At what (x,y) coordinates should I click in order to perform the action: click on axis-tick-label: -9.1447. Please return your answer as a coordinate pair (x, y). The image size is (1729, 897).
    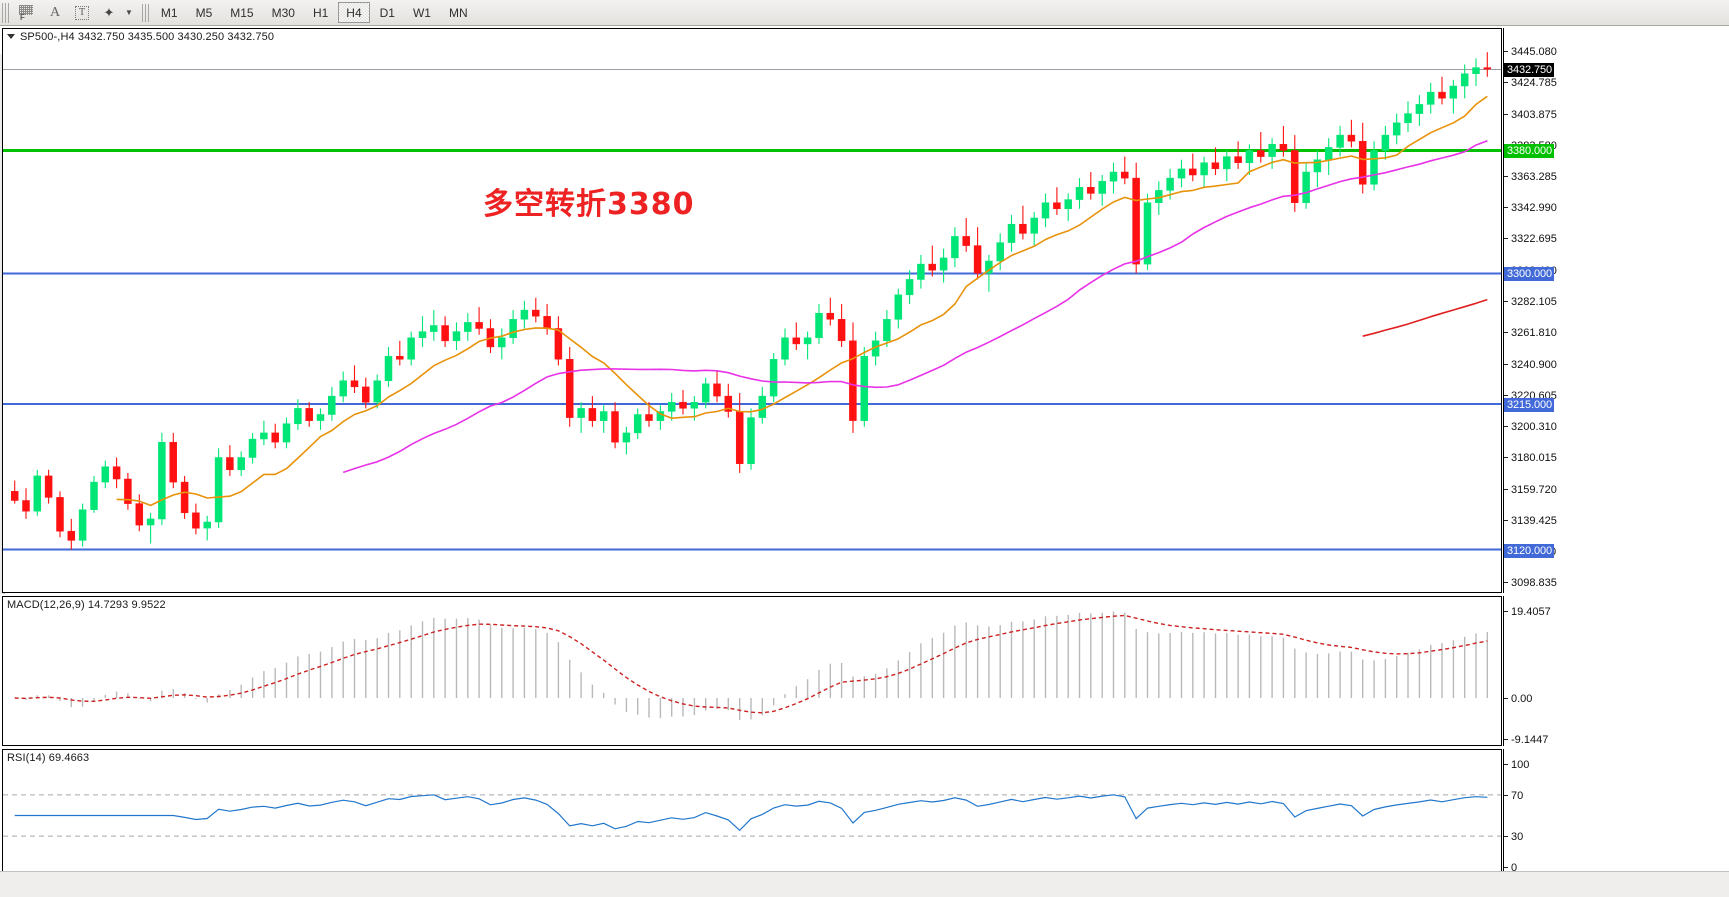
    Looking at the image, I should click on (1530, 740).